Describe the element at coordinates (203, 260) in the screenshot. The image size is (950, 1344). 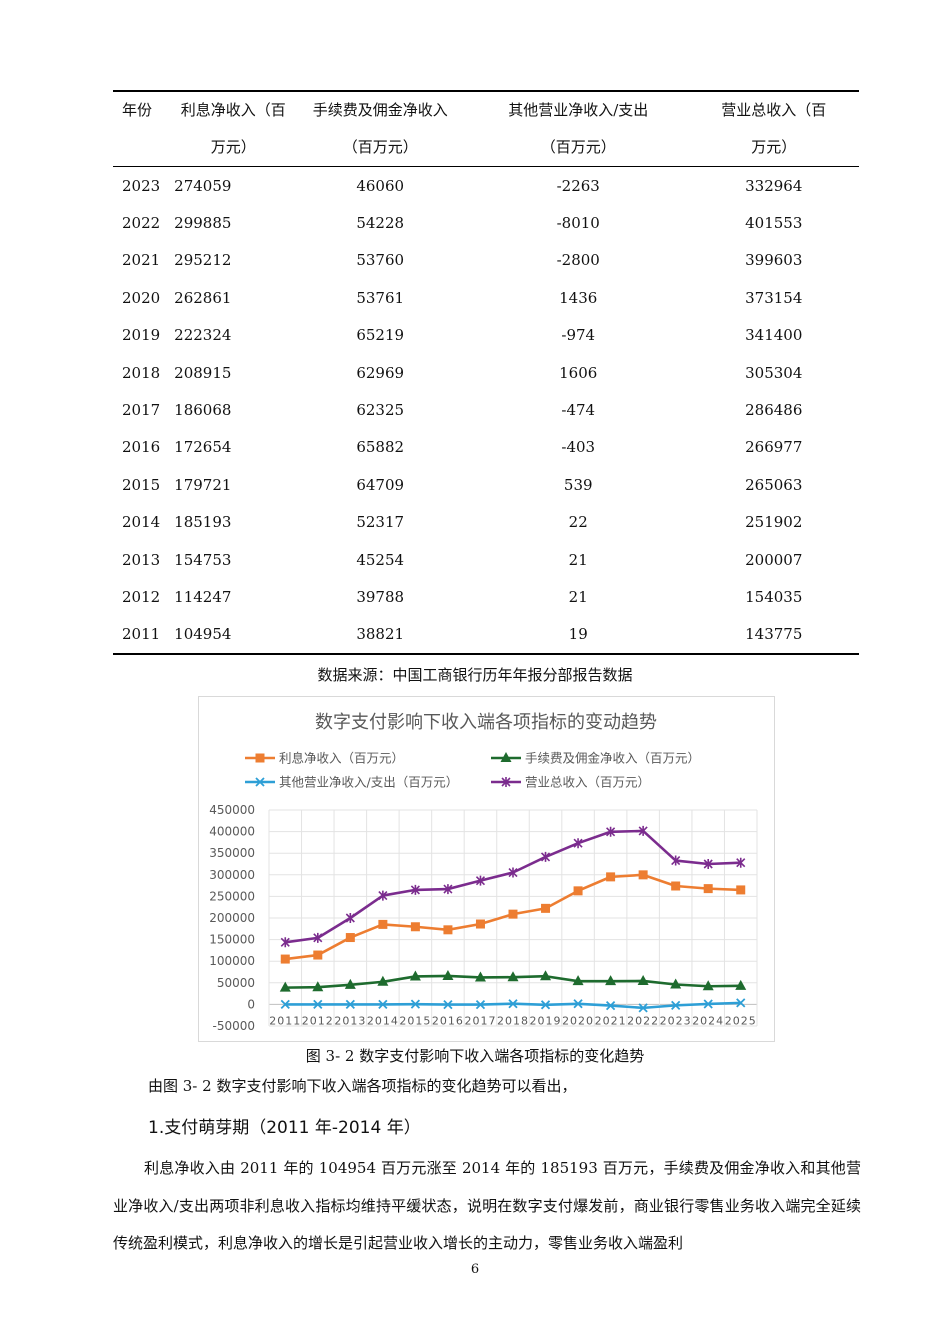
I see `table-cell-interest: 295212` at that location.